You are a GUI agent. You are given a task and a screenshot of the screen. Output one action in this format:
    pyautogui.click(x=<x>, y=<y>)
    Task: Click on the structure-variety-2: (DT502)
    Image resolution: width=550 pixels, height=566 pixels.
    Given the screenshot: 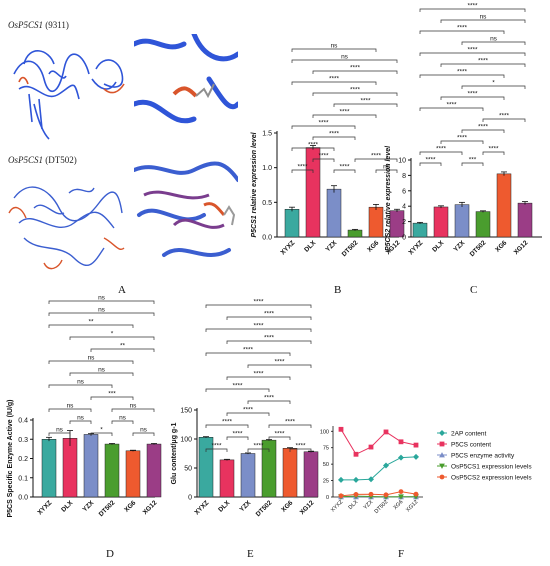 What is the action you would take?
    pyautogui.click(x=61, y=160)
    